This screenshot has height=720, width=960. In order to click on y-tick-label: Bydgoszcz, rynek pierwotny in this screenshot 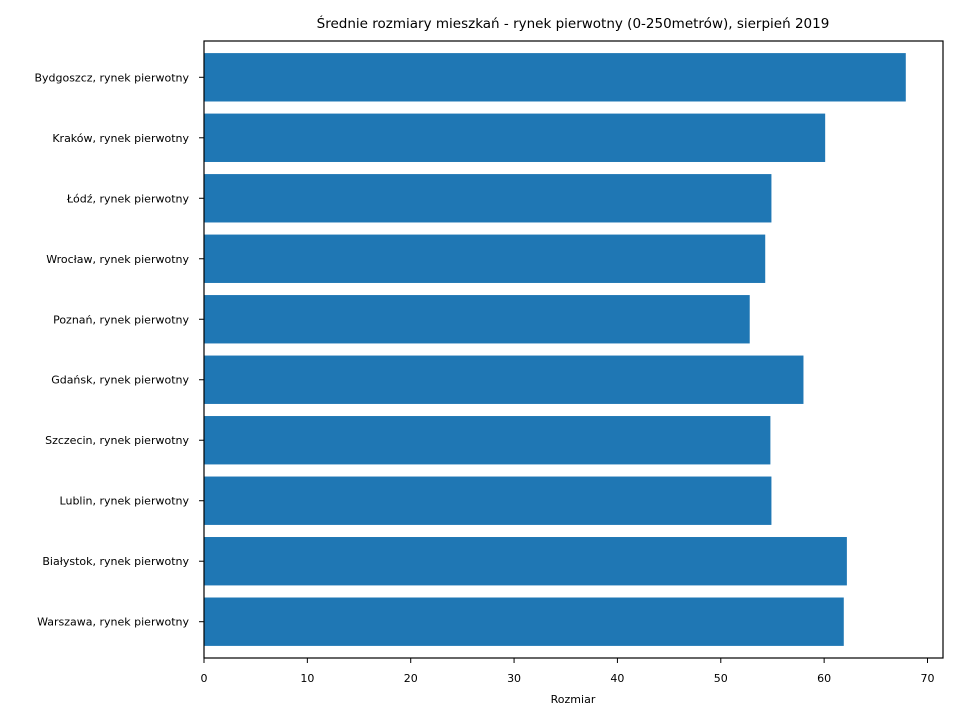, I will do `click(111, 77)`.